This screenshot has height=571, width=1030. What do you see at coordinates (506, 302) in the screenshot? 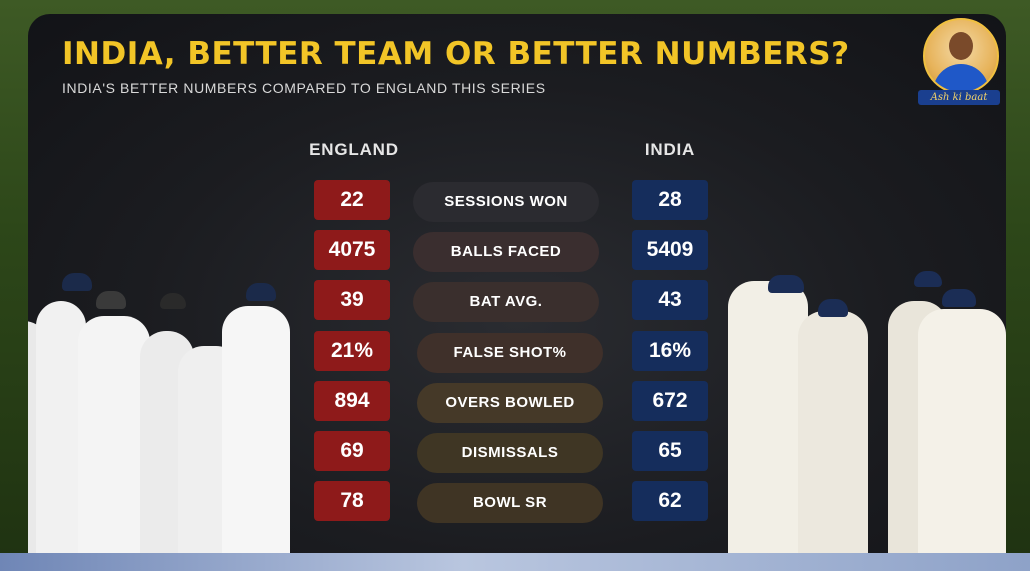
I see `stat-label: BAT AVG.` at bounding box center [506, 302].